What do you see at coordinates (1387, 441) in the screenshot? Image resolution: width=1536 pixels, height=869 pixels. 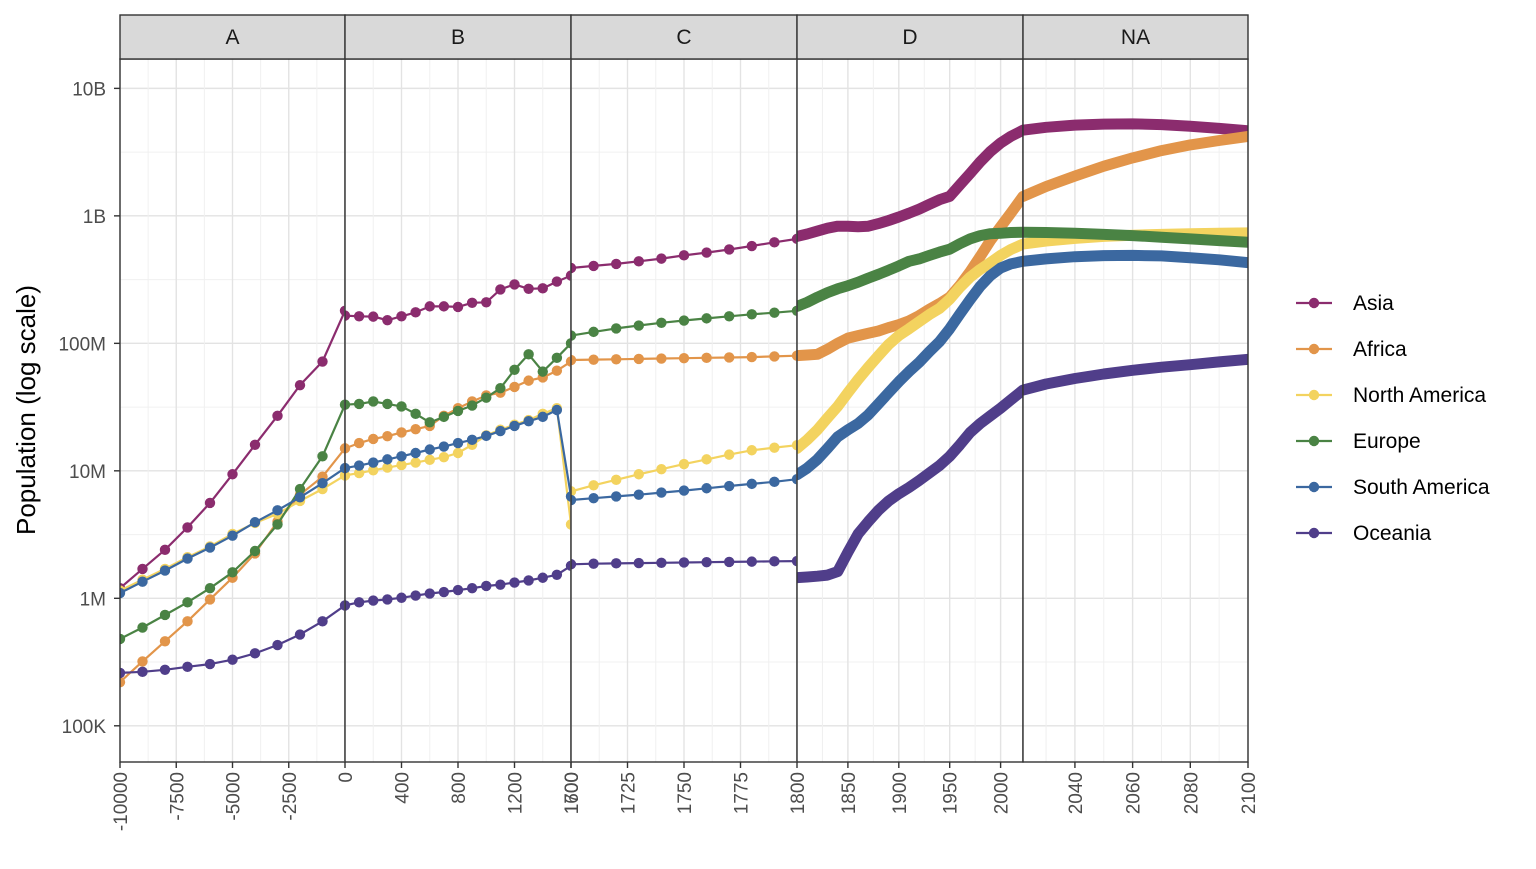 I see `legend-label: Europe` at bounding box center [1387, 441].